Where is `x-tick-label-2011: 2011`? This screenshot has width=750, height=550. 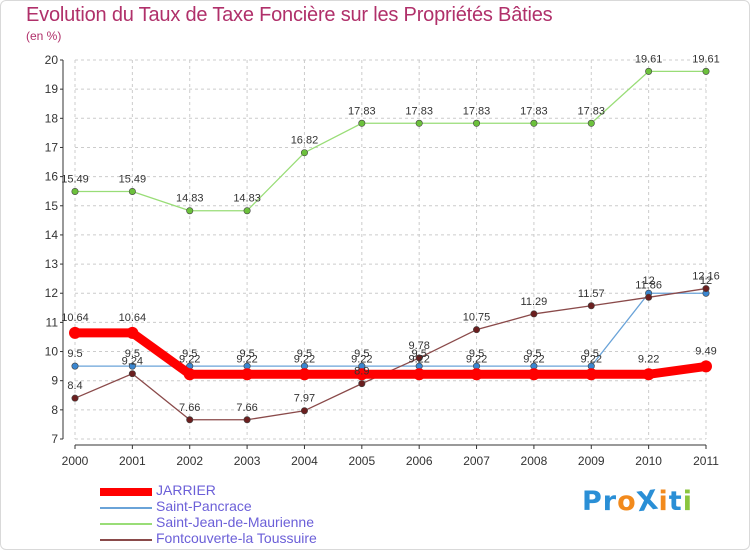
x-tick-label-2011: 2011 is located at coordinates (706, 461).